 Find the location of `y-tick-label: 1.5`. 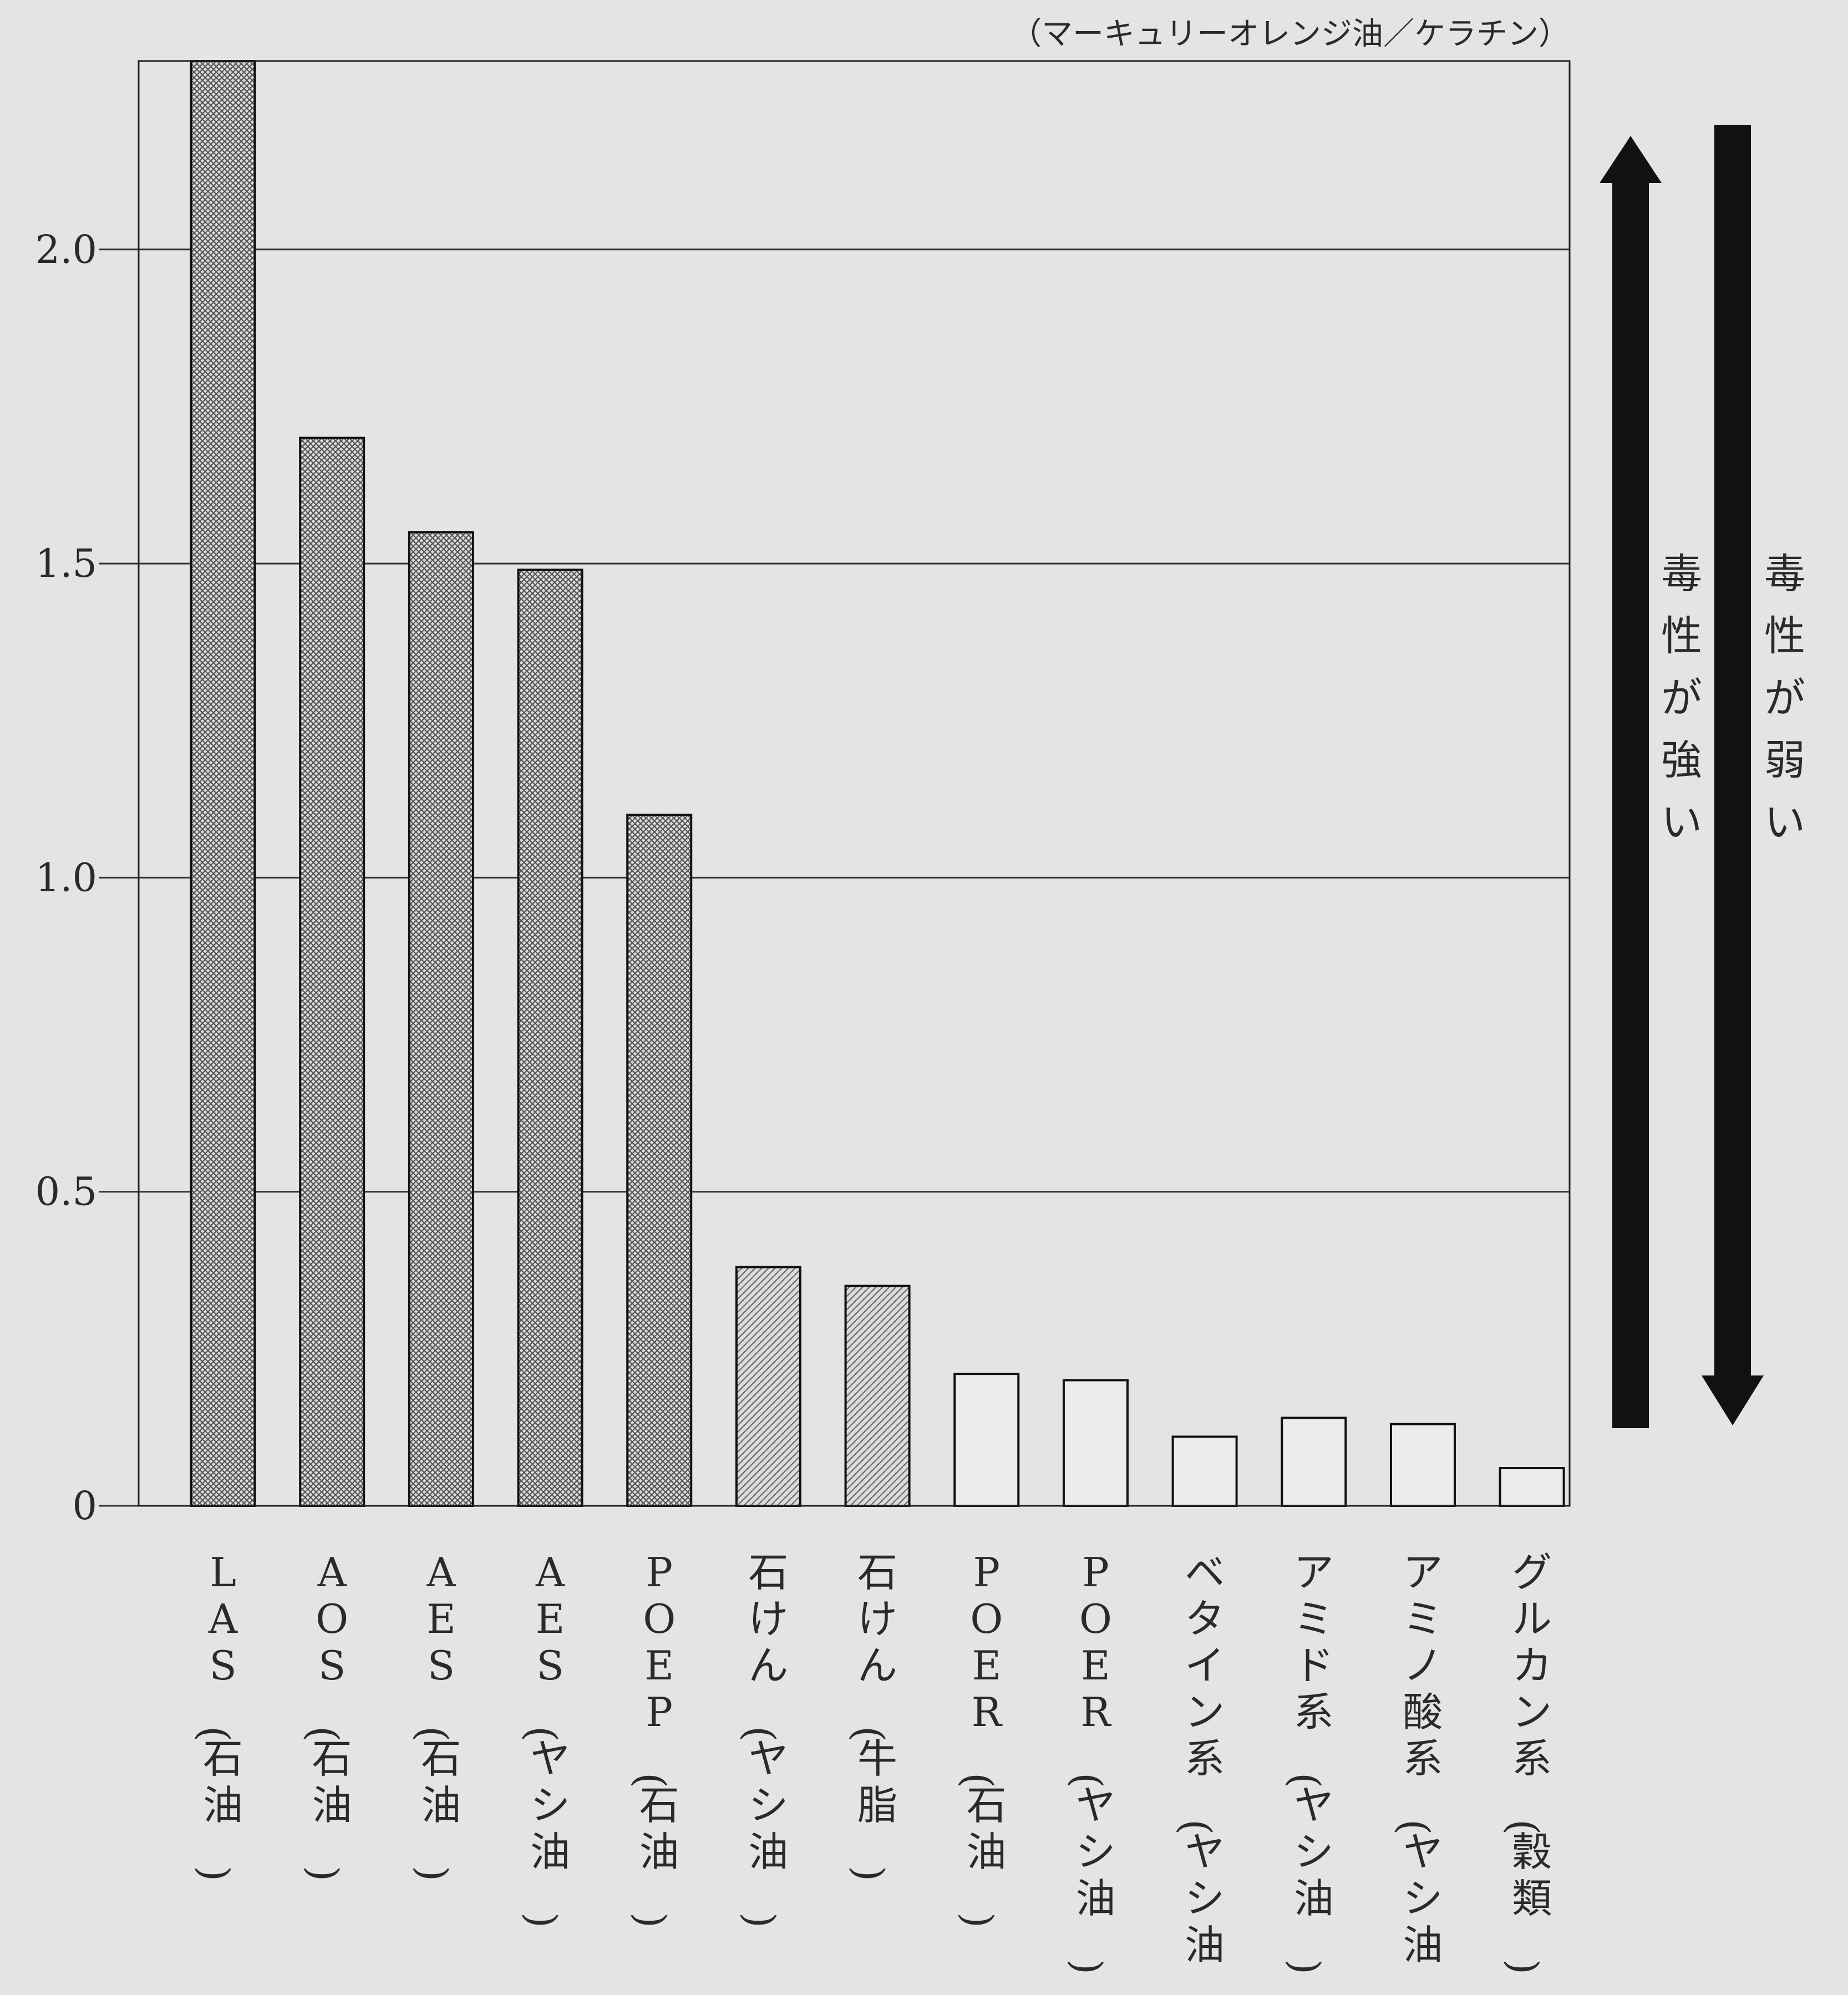

y-tick-label: 1.5 is located at coordinates (66, 563).